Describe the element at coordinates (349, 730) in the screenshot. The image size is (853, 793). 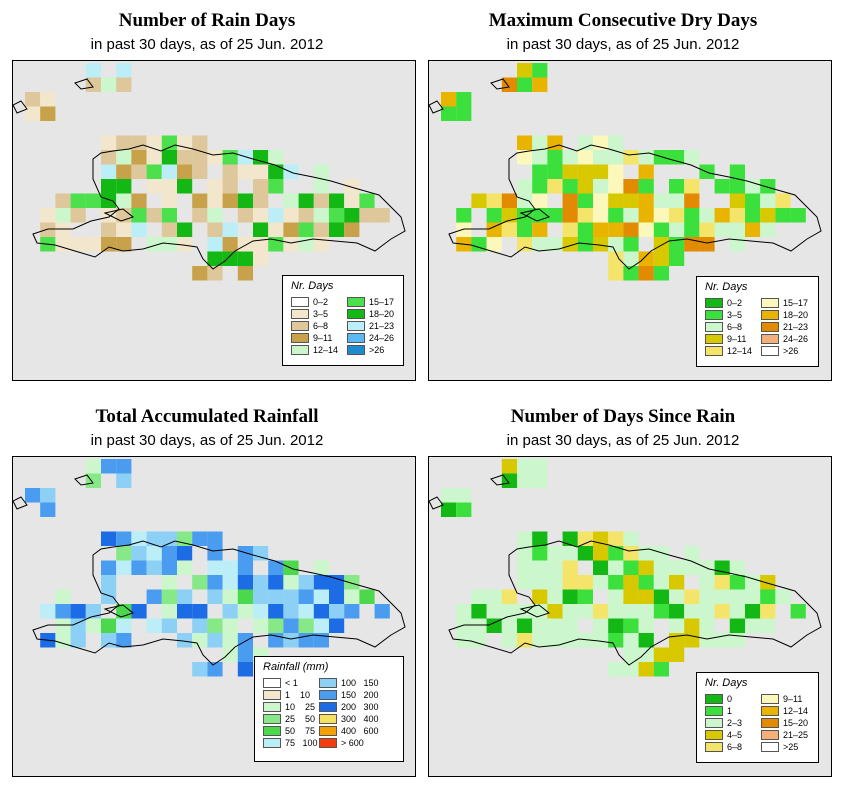
I see `legend-item: 400 600` at that location.